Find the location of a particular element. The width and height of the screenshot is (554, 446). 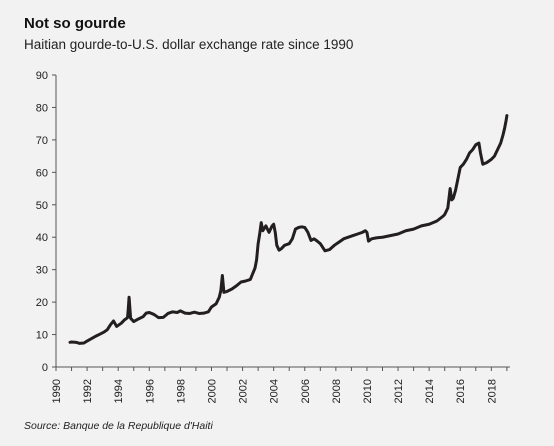

y-tick-label: 0 is located at coordinates (45, 368).